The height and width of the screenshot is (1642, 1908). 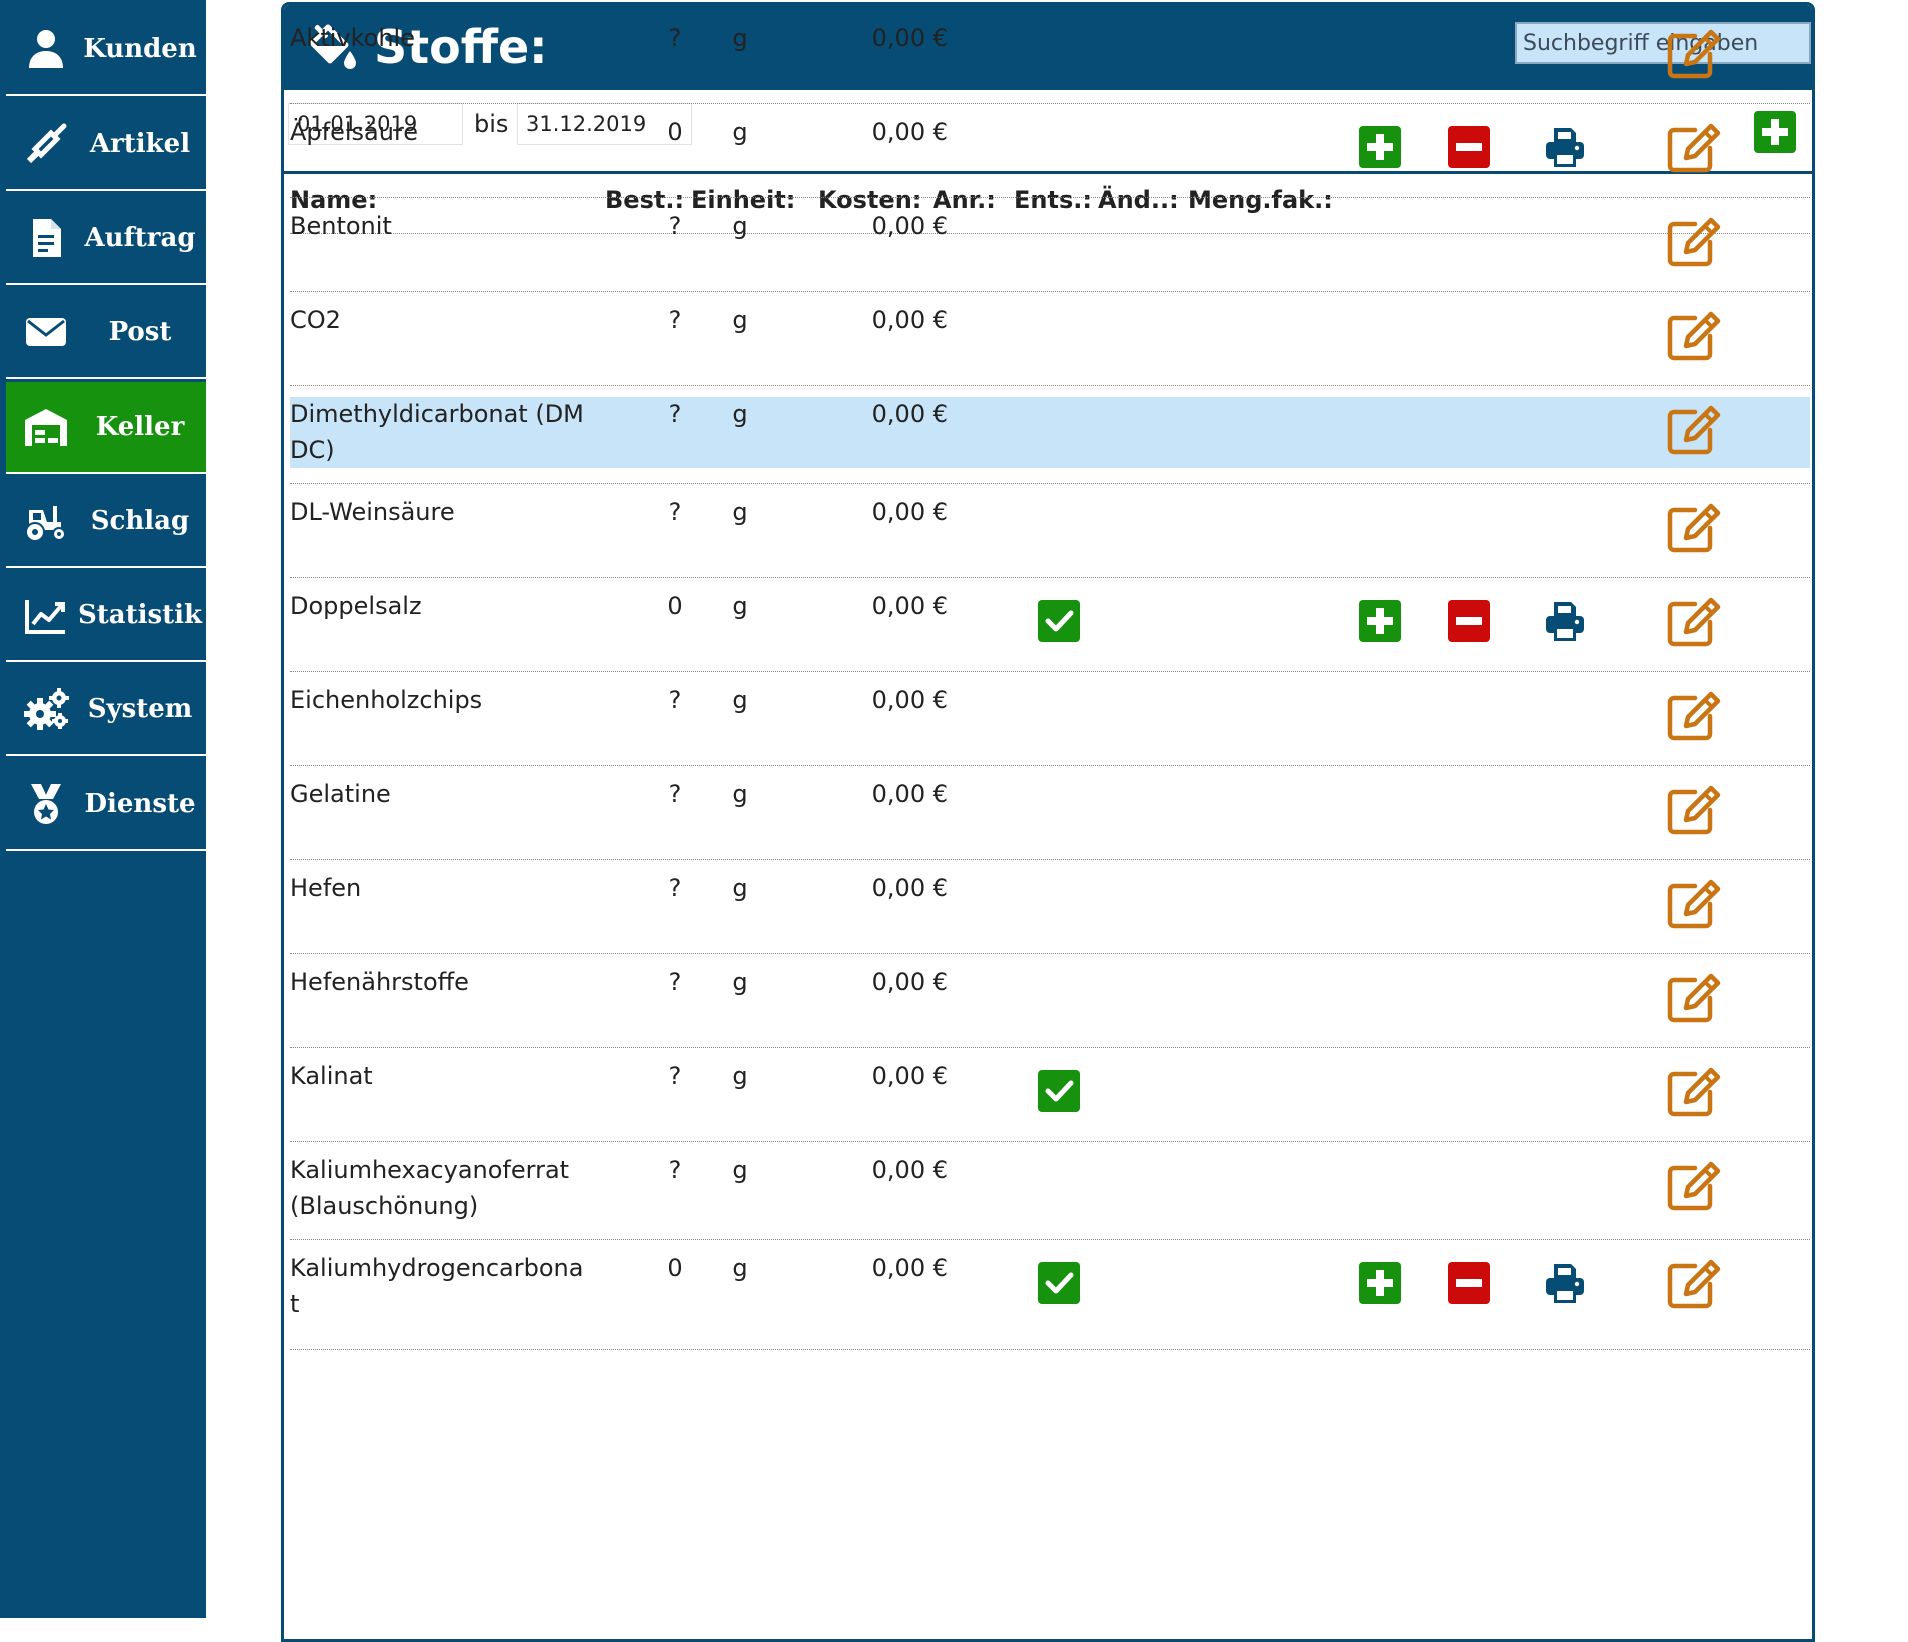 I want to click on sidebar-item-auftrag: Auftrag, so click(x=106, y=239).